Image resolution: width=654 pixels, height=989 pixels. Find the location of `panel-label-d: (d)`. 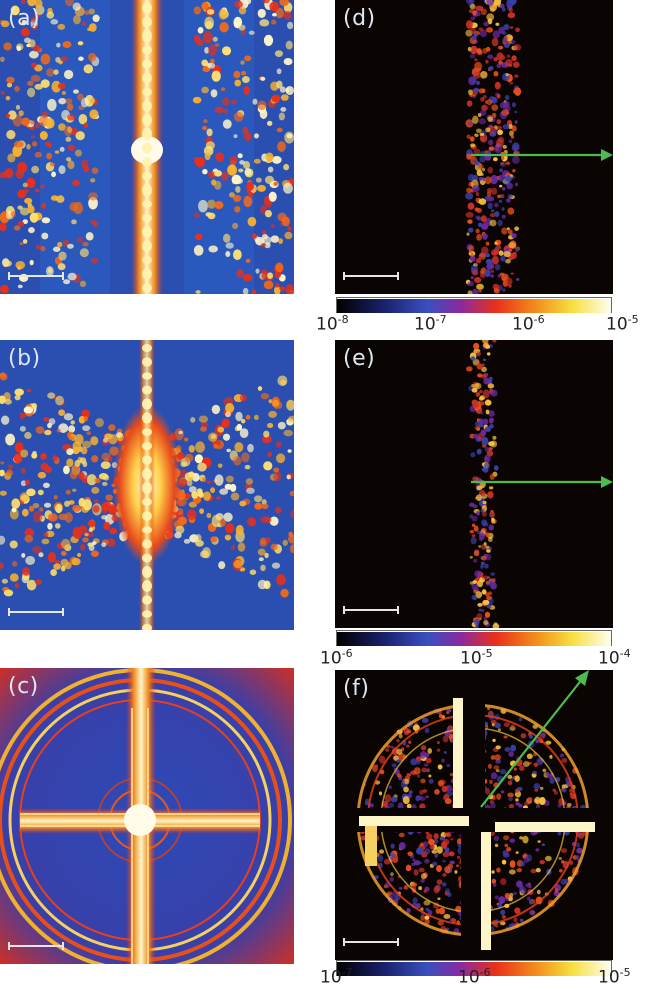

panel-label-d: (d) is located at coordinates (359, 18).